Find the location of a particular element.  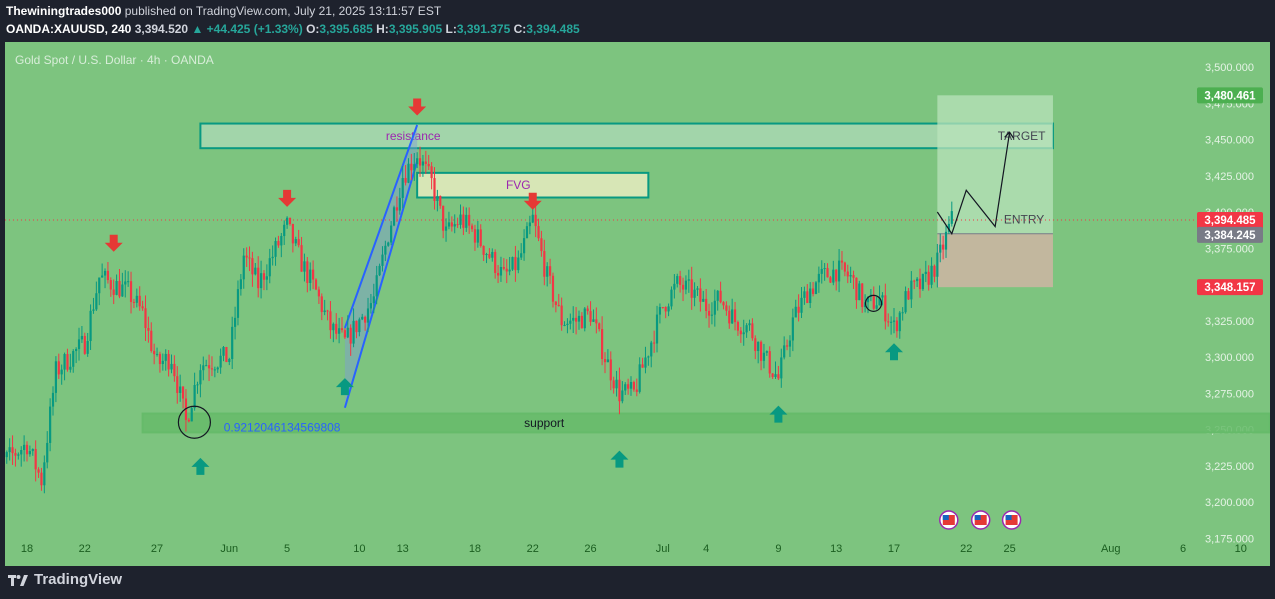

y-tick-label: 3,225.000 is located at coordinates (1229, 467).